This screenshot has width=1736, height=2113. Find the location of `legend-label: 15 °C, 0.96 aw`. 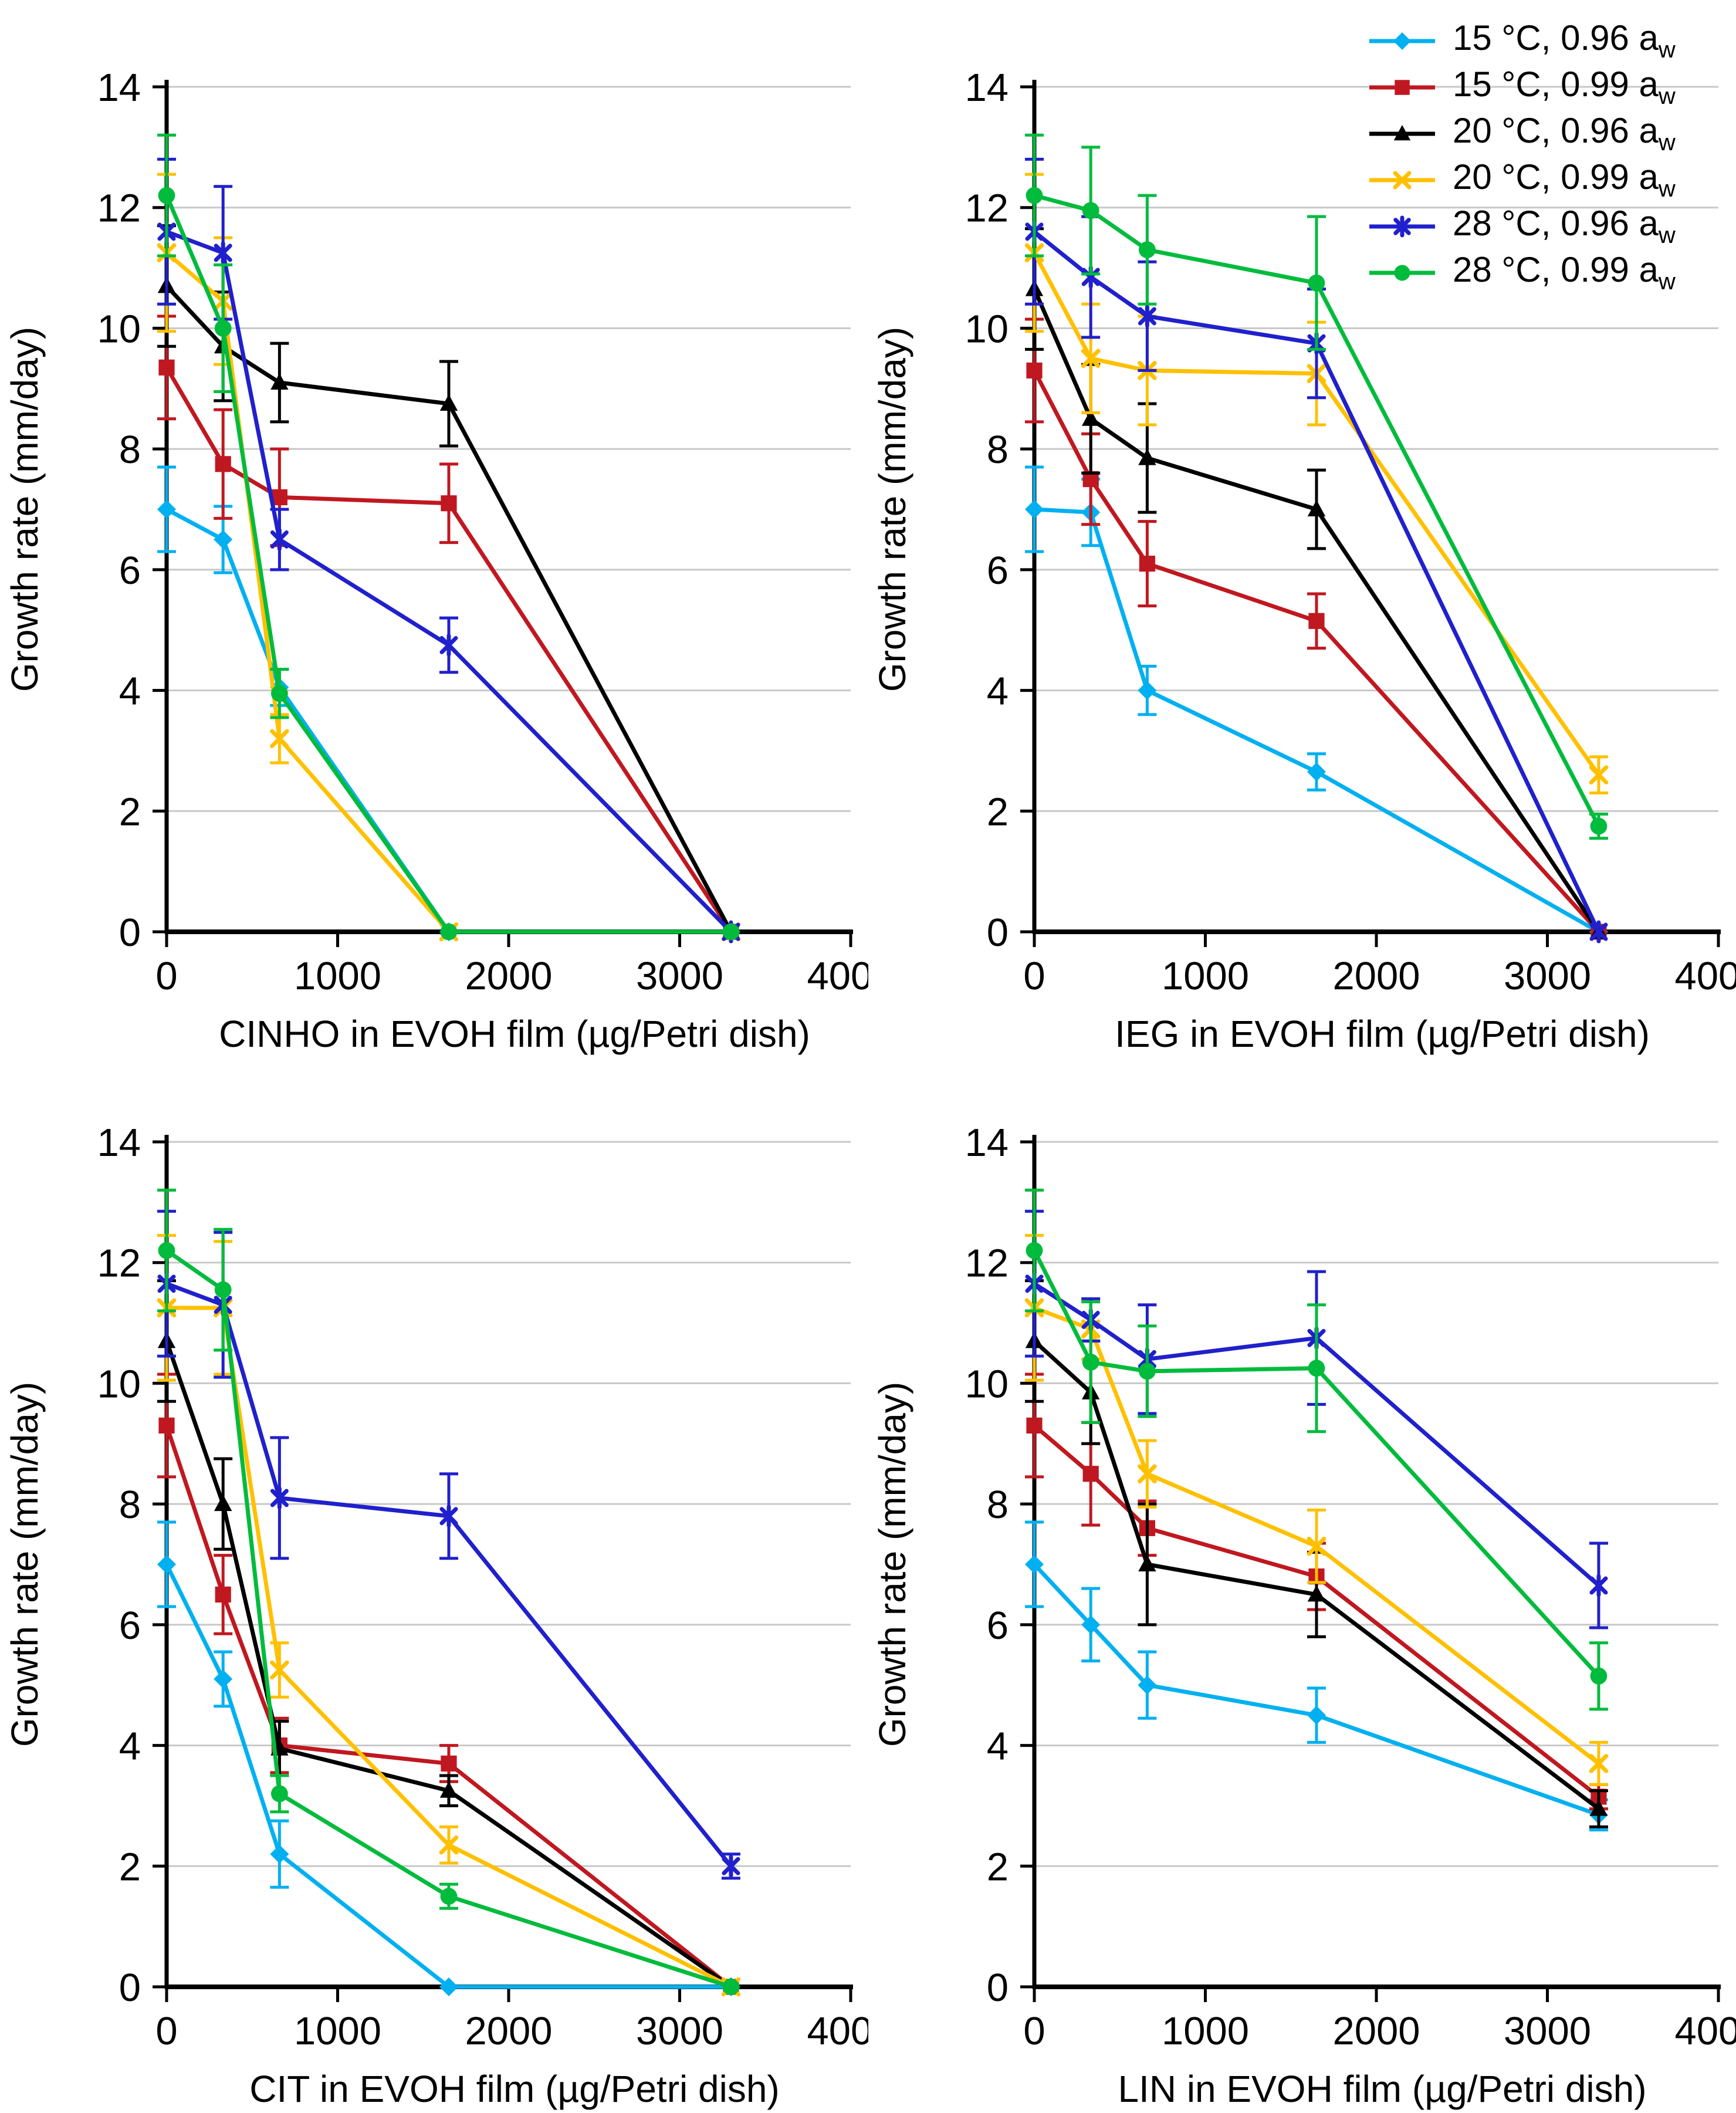

legend-label: 15 °C, 0.96 aw is located at coordinates (1564, 40).